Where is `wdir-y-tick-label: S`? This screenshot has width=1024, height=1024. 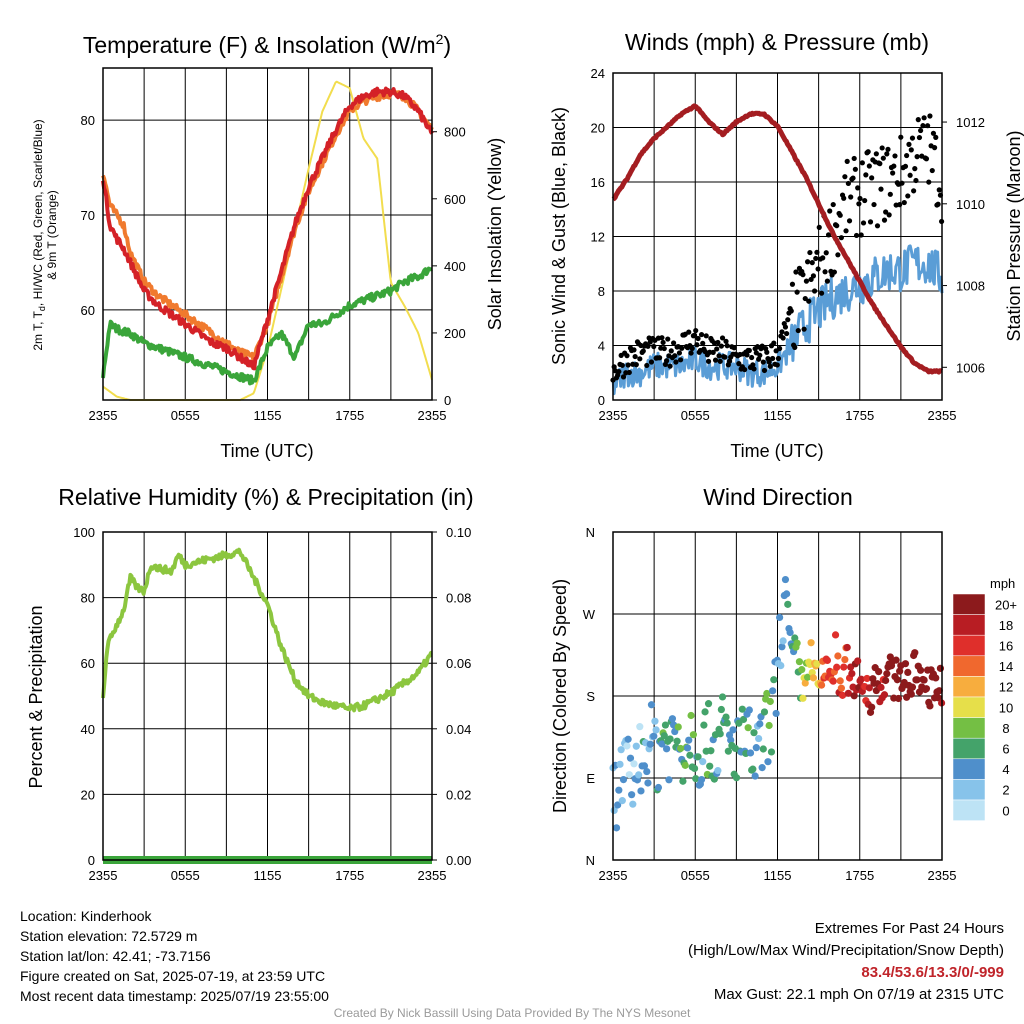
wdir-y-tick-label: S is located at coordinates (590, 696).